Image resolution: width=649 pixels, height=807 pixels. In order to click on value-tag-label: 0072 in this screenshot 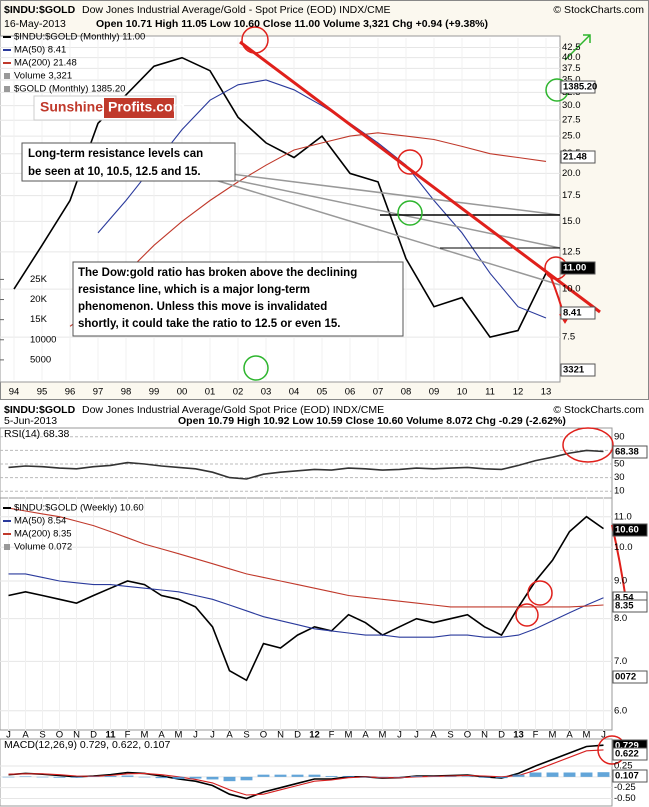, I will do `click(625, 677)`.